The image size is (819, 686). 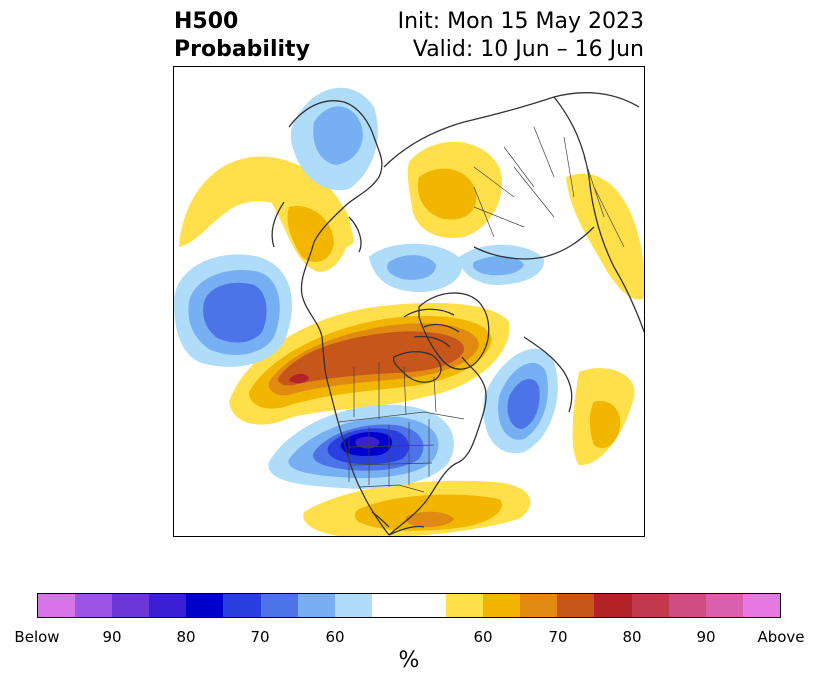 What do you see at coordinates (528, 49) in the screenshot?
I see `valid-range: Valid: 10 Jun – 16 Jun` at bounding box center [528, 49].